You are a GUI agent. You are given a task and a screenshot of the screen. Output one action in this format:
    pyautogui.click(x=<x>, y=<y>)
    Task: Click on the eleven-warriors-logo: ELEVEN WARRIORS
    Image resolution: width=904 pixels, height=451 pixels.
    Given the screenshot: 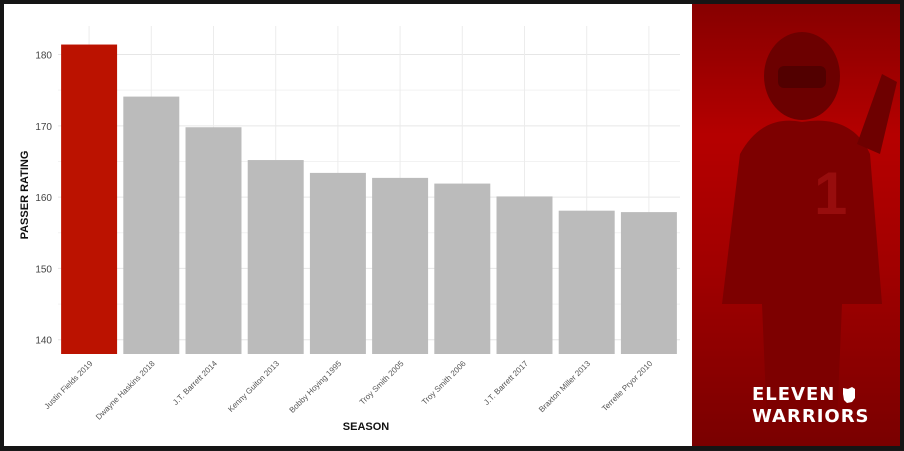 What is the action you would take?
    pyautogui.click(x=811, y=406)
    